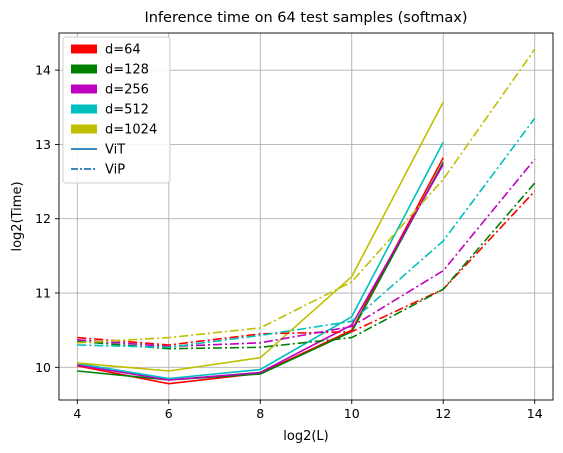 This screenshot has height=453, width=563. Describe the element at coordinates (123, 50) in the screenshot. I see `legend-label: d=64` at that location.